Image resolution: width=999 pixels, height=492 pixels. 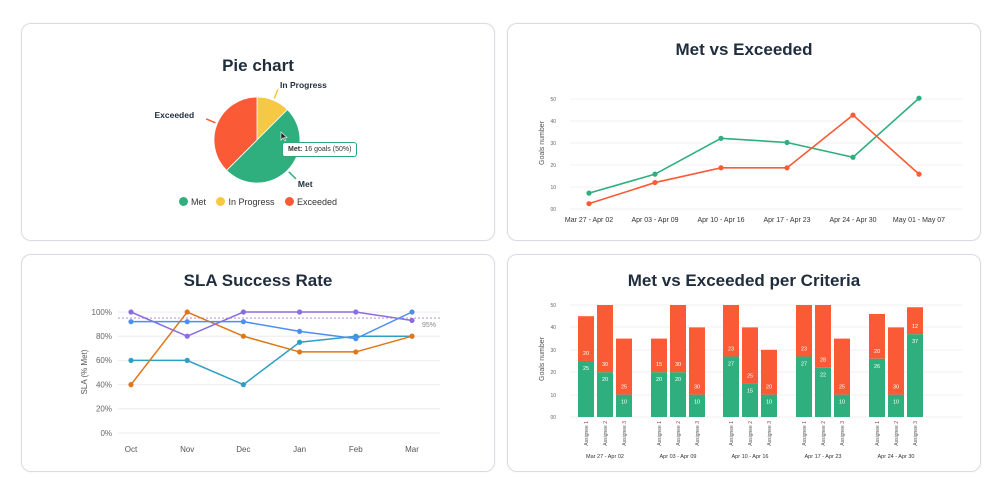 I want to click on y-tick-label: 80%, so click(x=104, y=336).